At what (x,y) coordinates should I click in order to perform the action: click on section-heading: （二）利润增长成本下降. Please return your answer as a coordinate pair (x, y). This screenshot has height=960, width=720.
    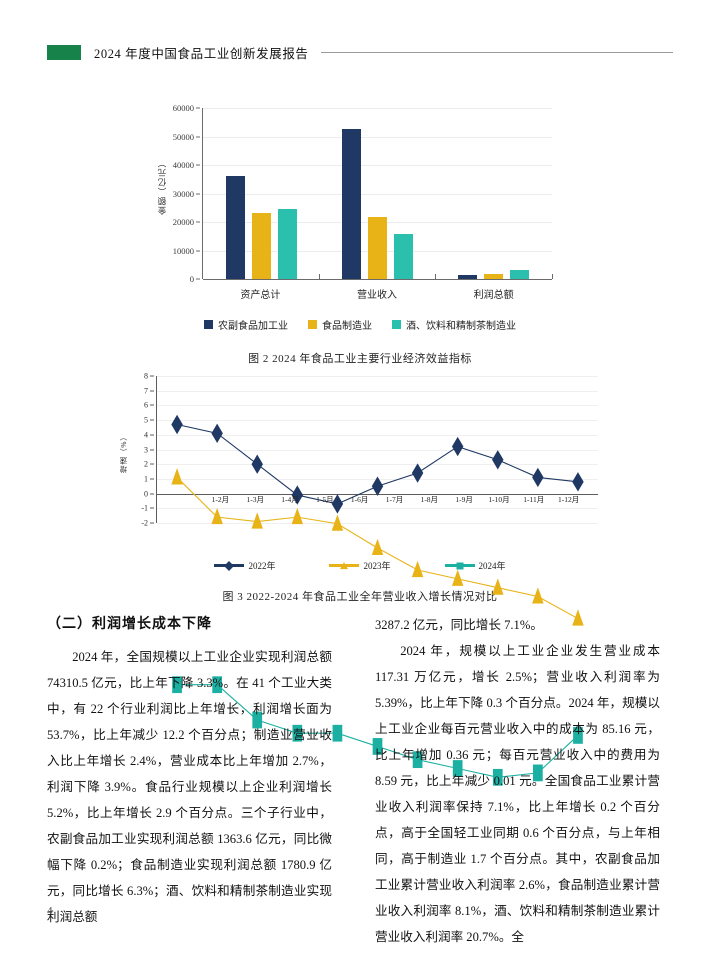
    Looking at the image, I should click on (129, 624).